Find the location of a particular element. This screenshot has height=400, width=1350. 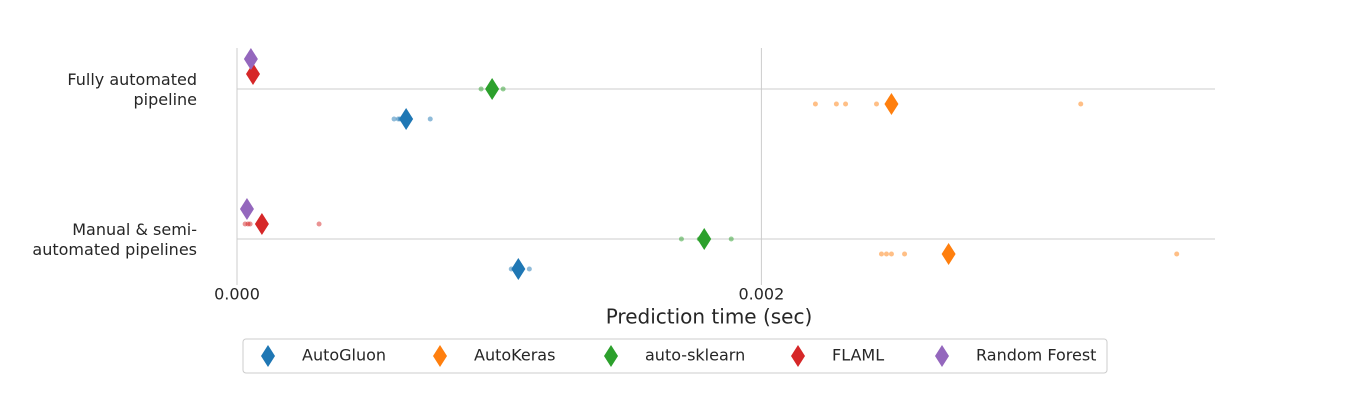

x-tick-label: 0.000 is located at coordinates (237, 294).